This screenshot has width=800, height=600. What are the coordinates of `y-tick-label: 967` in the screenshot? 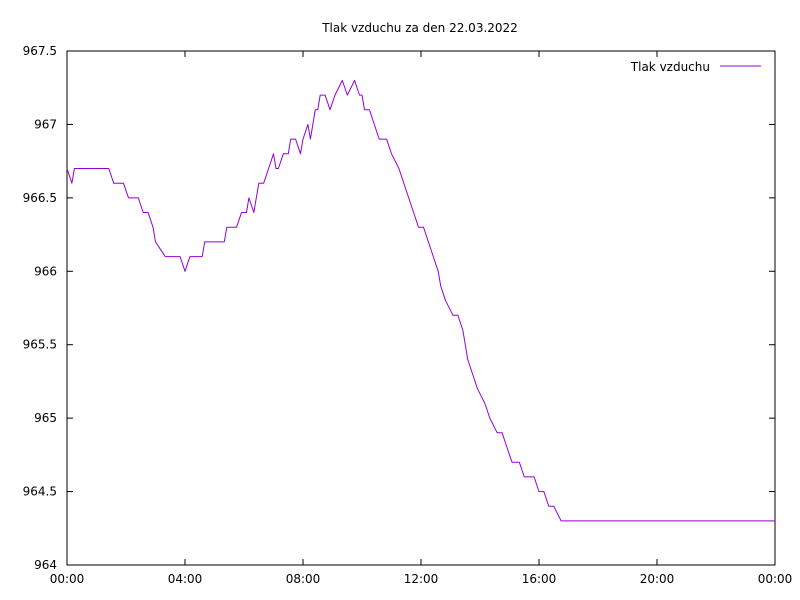 It's located at (45, 124).